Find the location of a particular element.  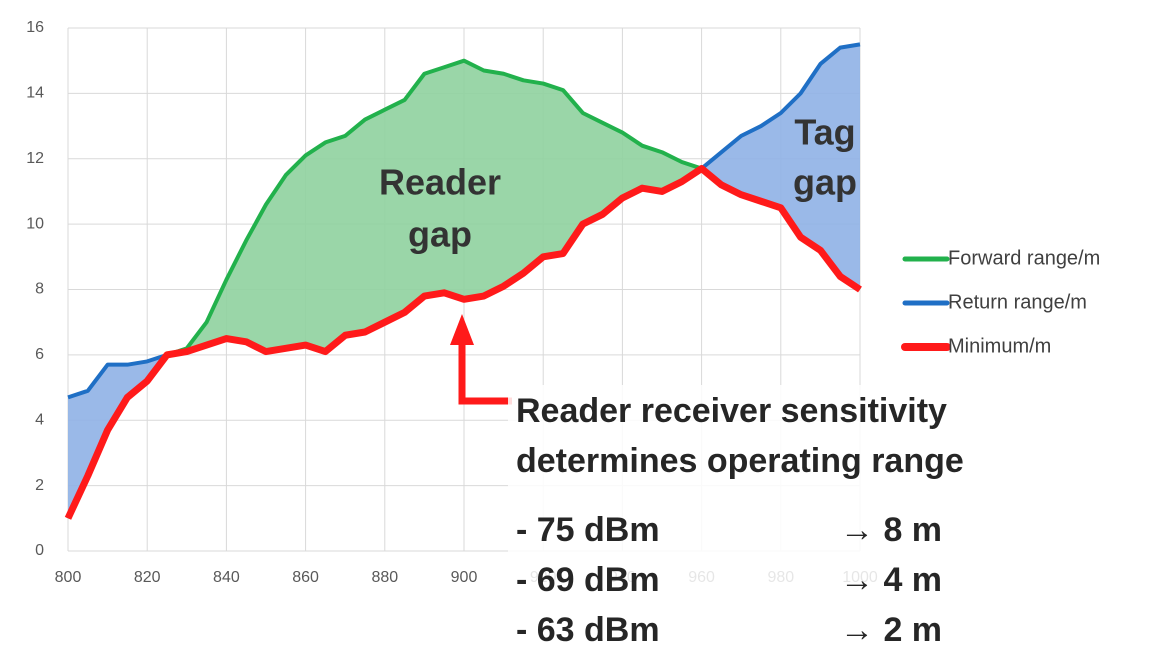

legend-label: Minimum/m is located at coordinates (999, 346).